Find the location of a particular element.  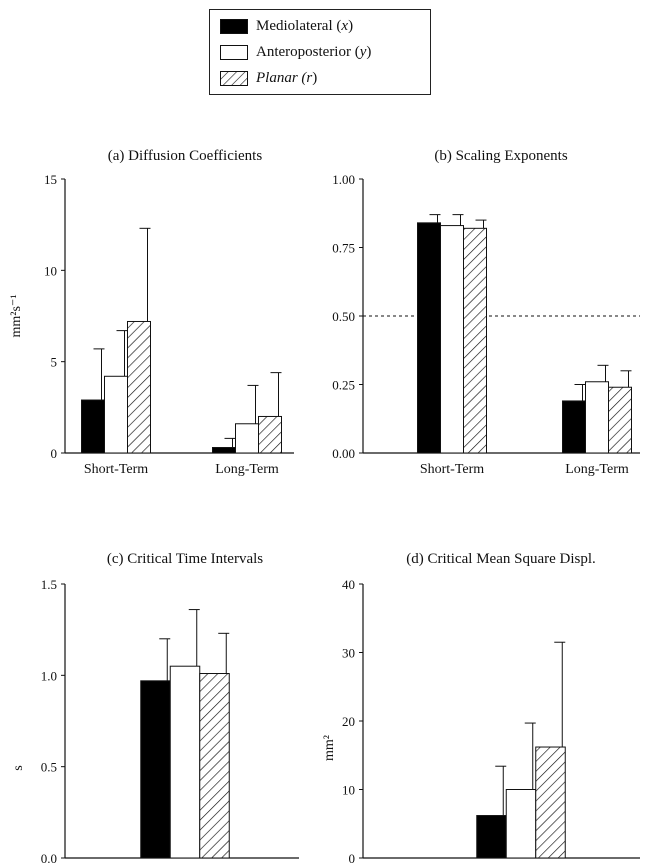

legend-item-anteroposterior: Anteroposterior (y) is located at coordinates (295, 52).